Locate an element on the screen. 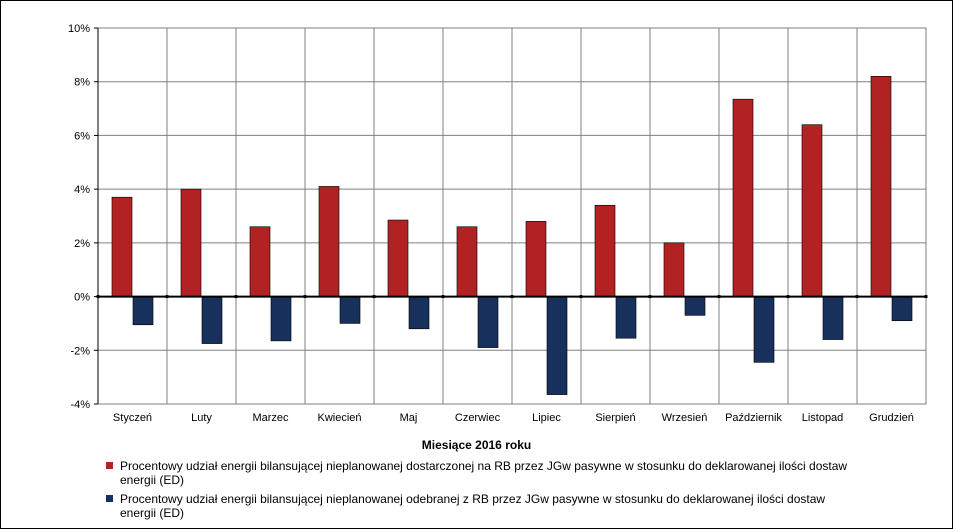 This screenshot has width=953, height=529. y-tick-label: -4% is located at coordinates (80, 405).